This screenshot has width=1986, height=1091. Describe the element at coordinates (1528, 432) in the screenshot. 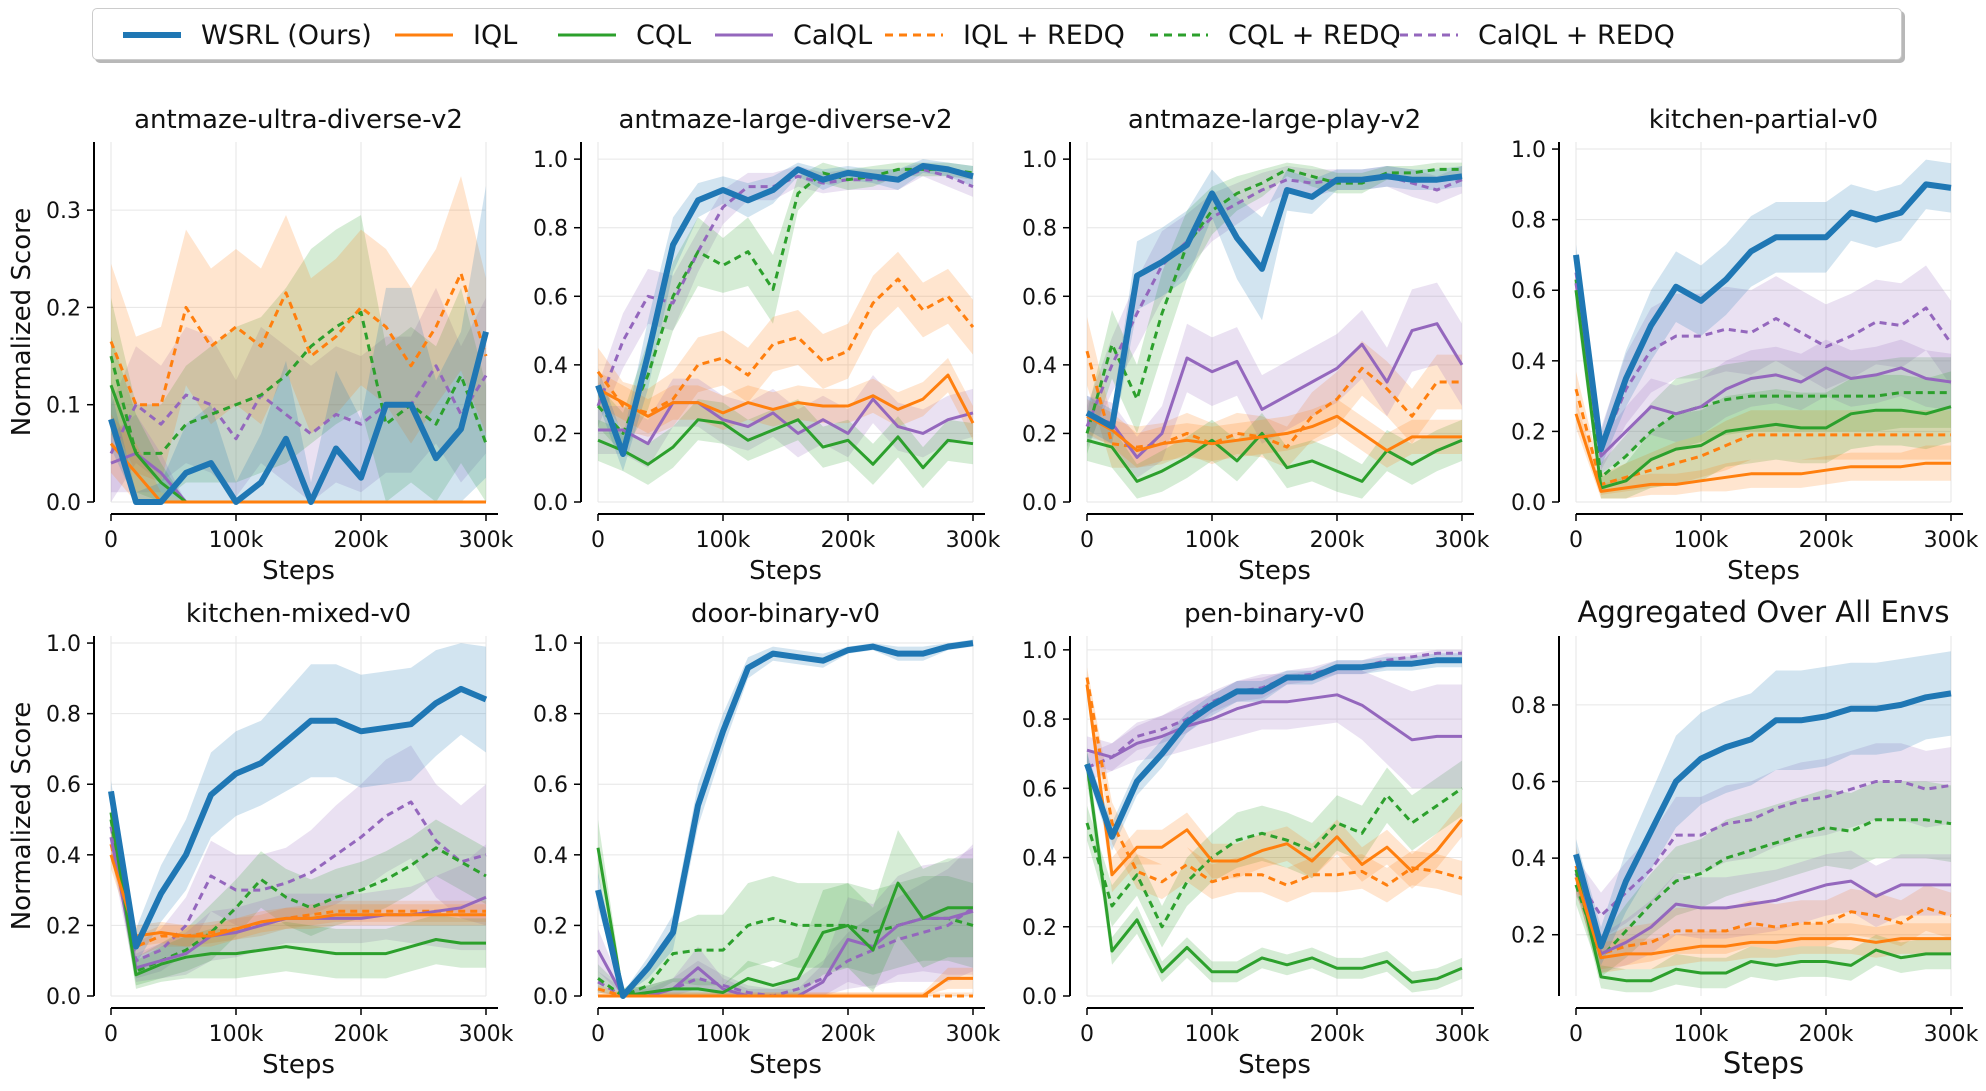

I see `y-tick-label: 0.2` at that location.